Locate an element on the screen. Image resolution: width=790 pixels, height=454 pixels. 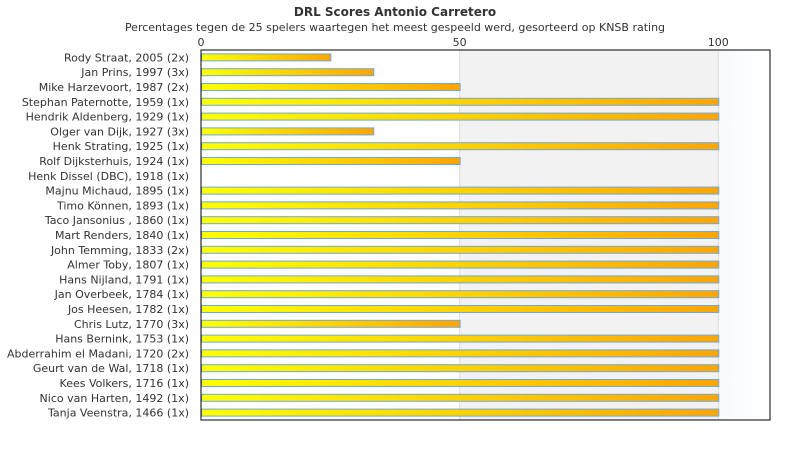
category-label: Kees Volkers, 1716 (1x) is located at coordinates (124, 383).